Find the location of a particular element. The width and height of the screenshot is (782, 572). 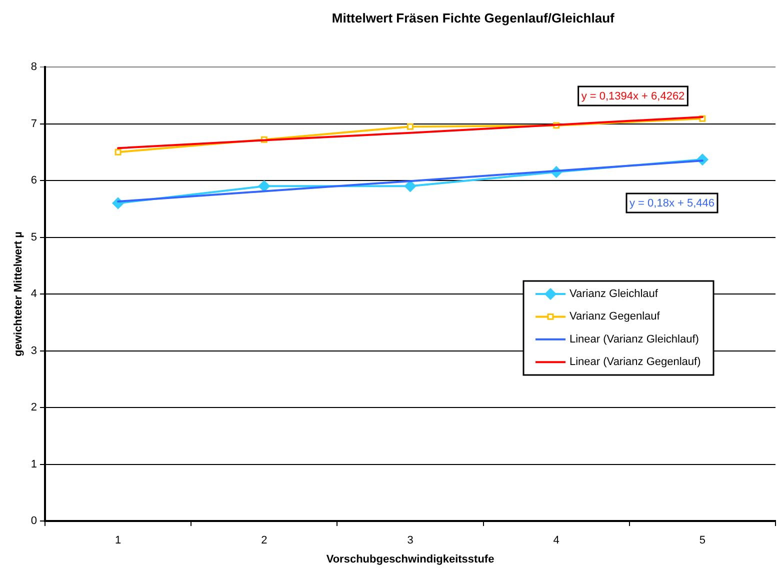

chart-title: Mittelwert Fräsen Fichte Gegenlauf/Gleichlauf is located at coordinates (473, 18).